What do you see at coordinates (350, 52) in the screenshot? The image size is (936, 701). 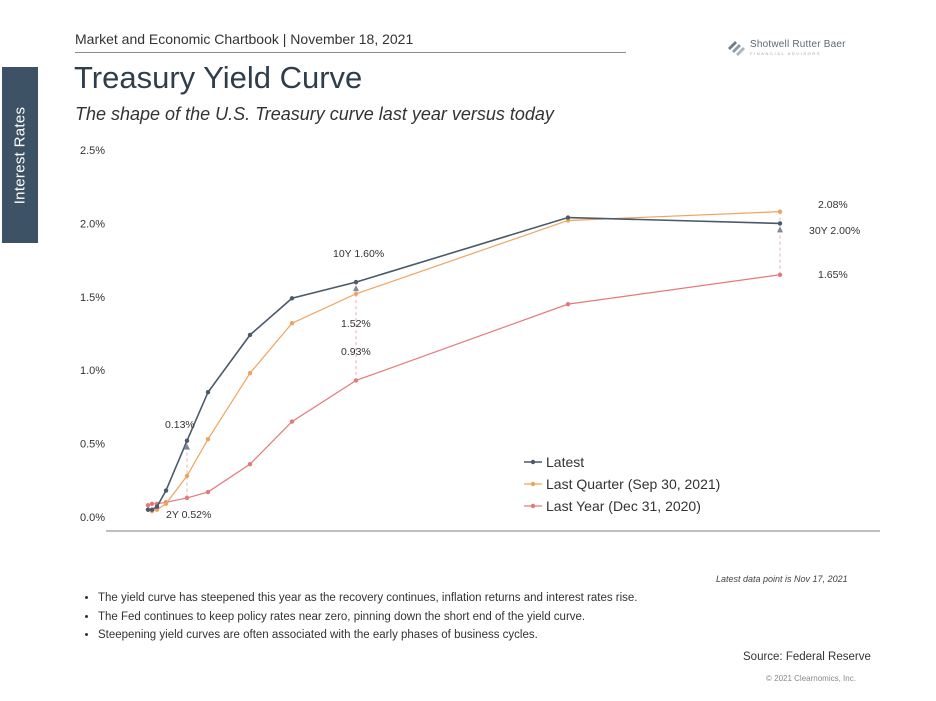 I see `header-divider` at bounding box center [350, 52].